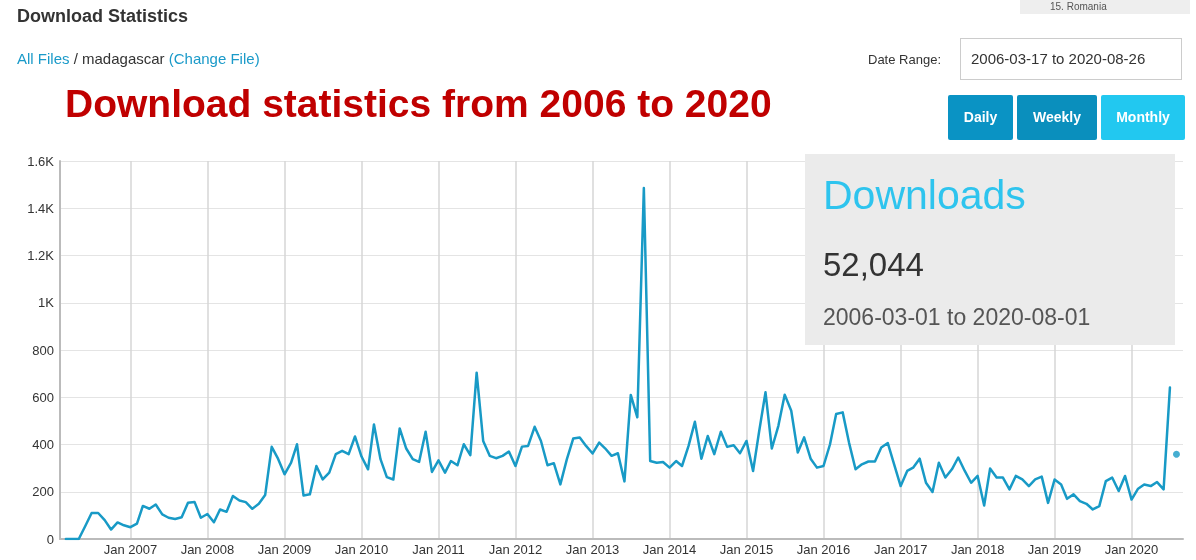  What do you see at coordinates (50, 539) in the screenshot?
I see `y-tick-label: 0` at bounding box center [50, 539].